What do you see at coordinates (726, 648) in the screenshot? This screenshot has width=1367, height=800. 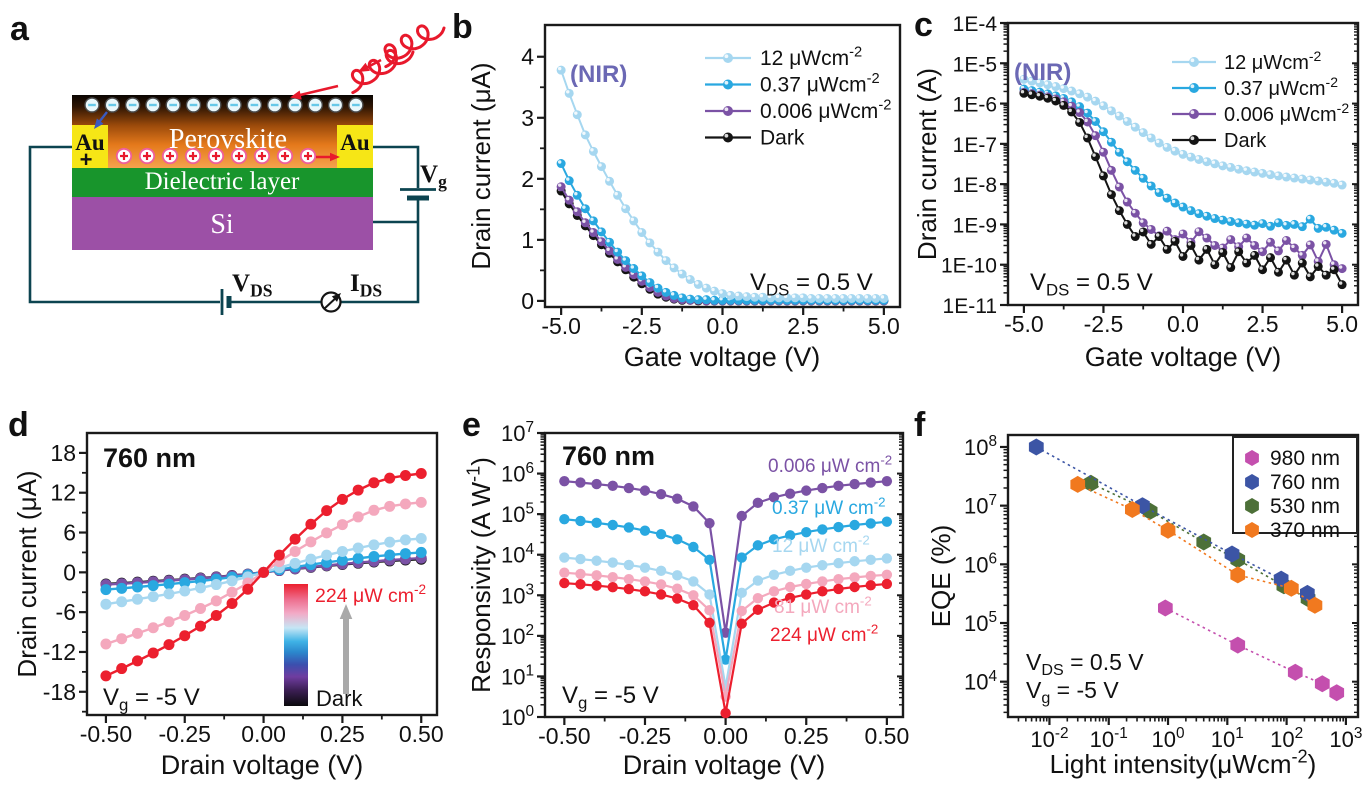 I see `series-r224` at bounding box center [726, 648].